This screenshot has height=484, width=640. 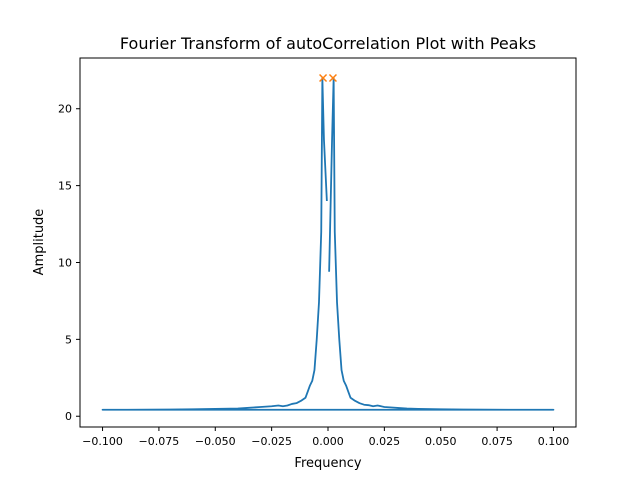 What do you see at coordinates (497, 441) in the screenshot?
I see `x-tick-label: 0.075` at bounding box center [497, 441].